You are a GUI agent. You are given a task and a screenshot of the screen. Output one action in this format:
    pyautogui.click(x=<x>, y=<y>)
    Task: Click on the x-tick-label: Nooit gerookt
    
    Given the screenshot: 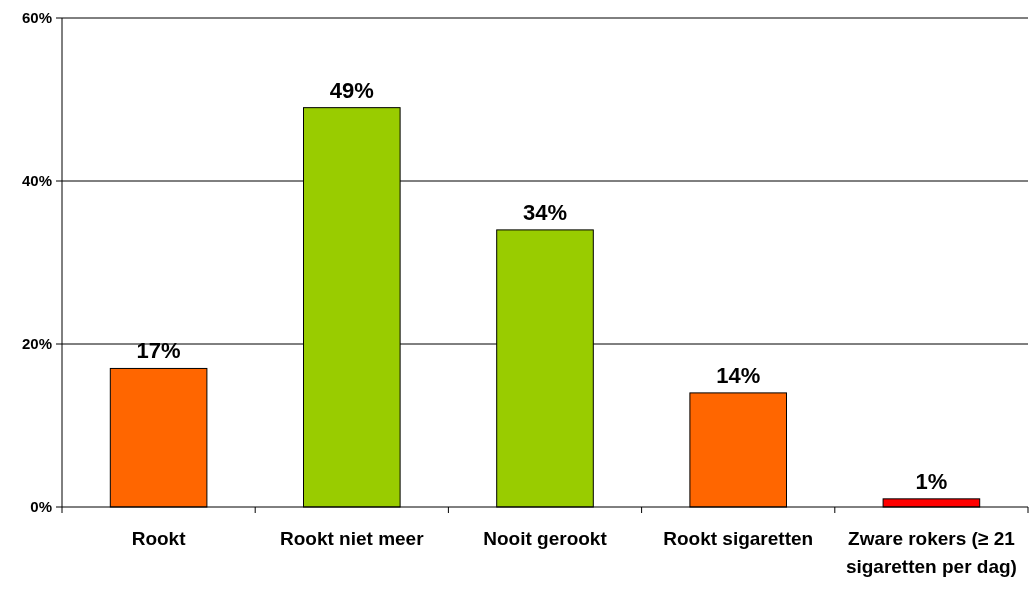 What is the action you would take?
    pyautogui.click(x=545, y=538)
    